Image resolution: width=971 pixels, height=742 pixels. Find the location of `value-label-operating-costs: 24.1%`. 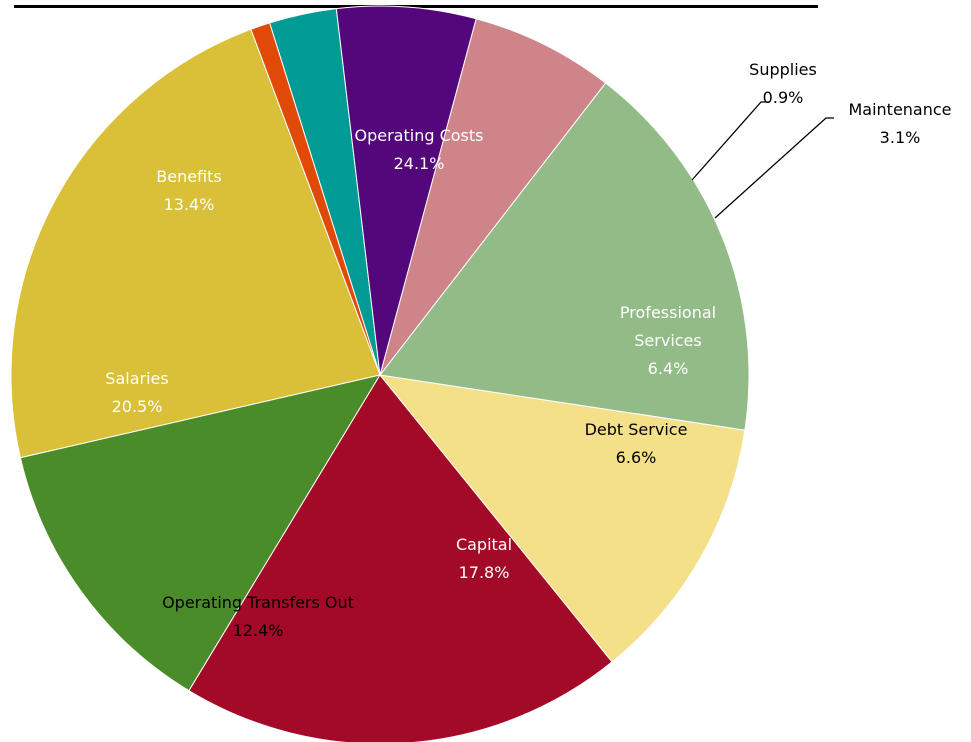

value-label-operating-costs: 24.1% is located at coordinates (419, 163).